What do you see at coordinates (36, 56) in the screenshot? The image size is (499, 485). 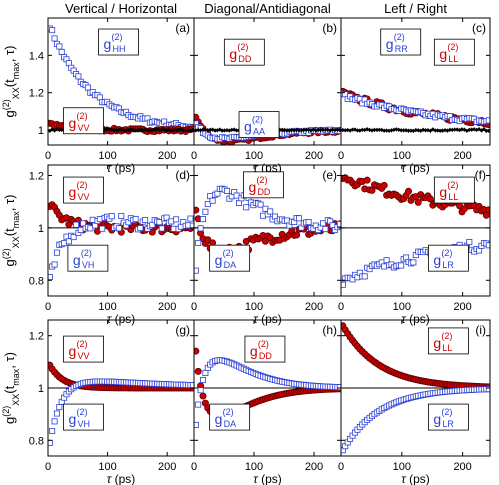 I see `y-tick-label: 1.4` at bounding box center [36, 56].